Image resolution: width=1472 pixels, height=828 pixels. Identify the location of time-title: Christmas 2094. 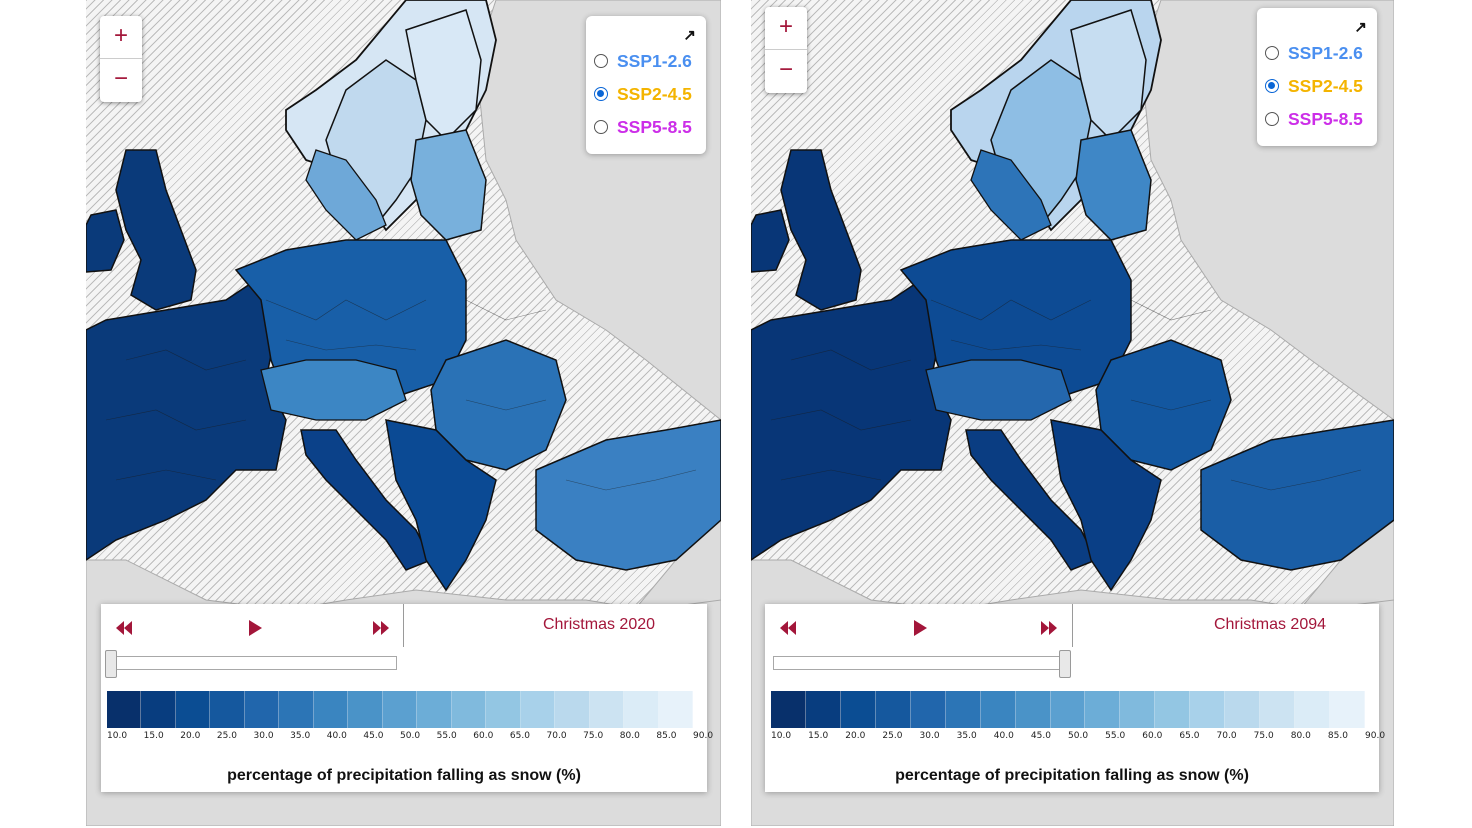
(1270, 624).